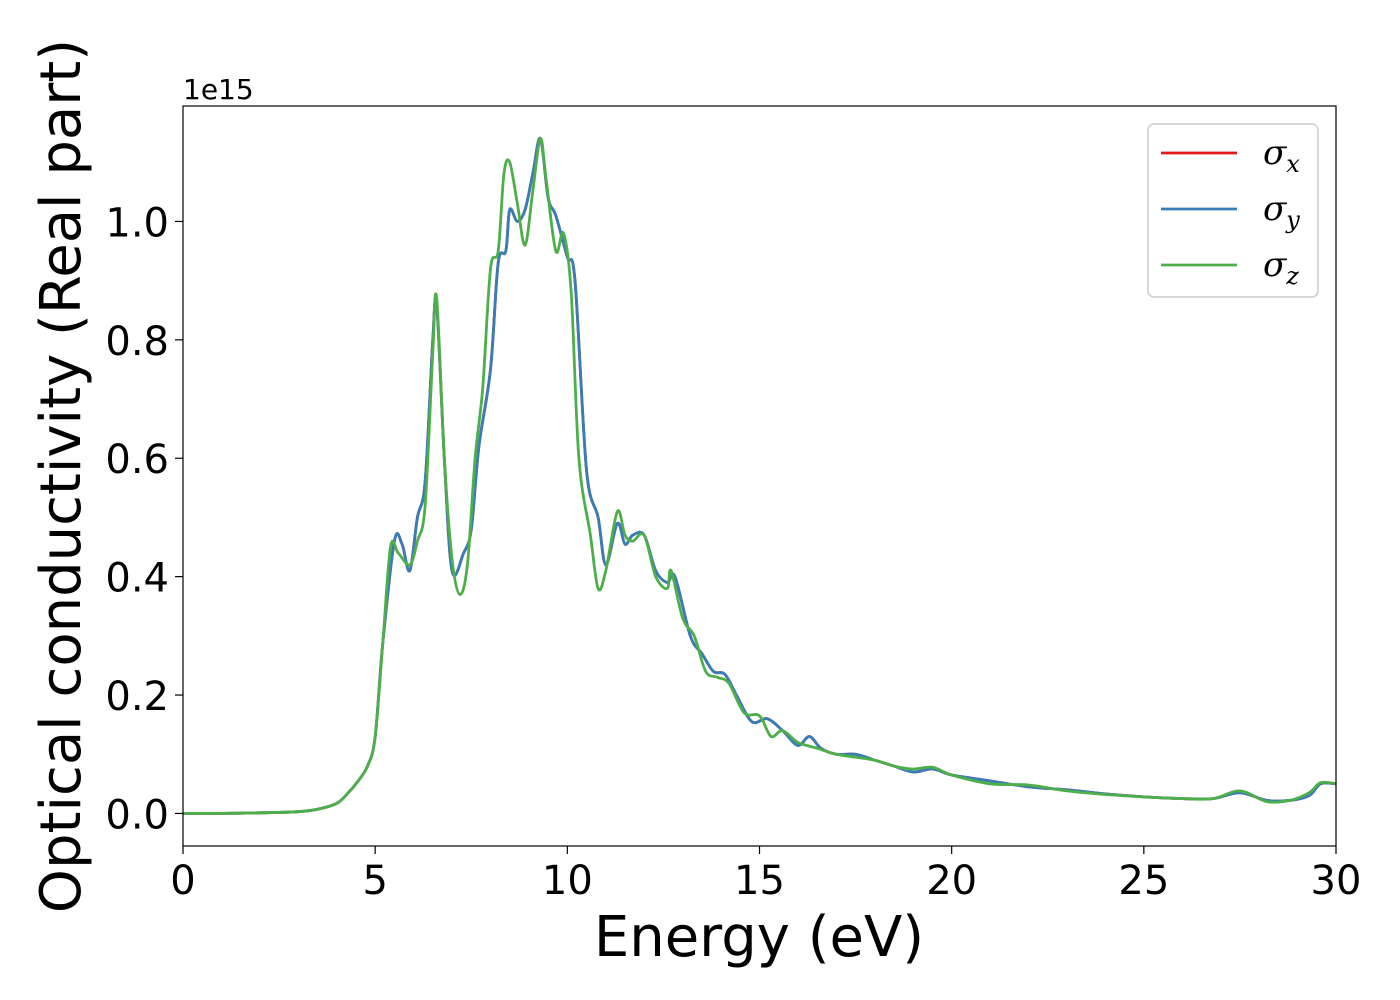  What do you see at coordinates (137, 815) in the screenshot?
I see `y-tick-label: 0.0` at bounding box center [137, 815].